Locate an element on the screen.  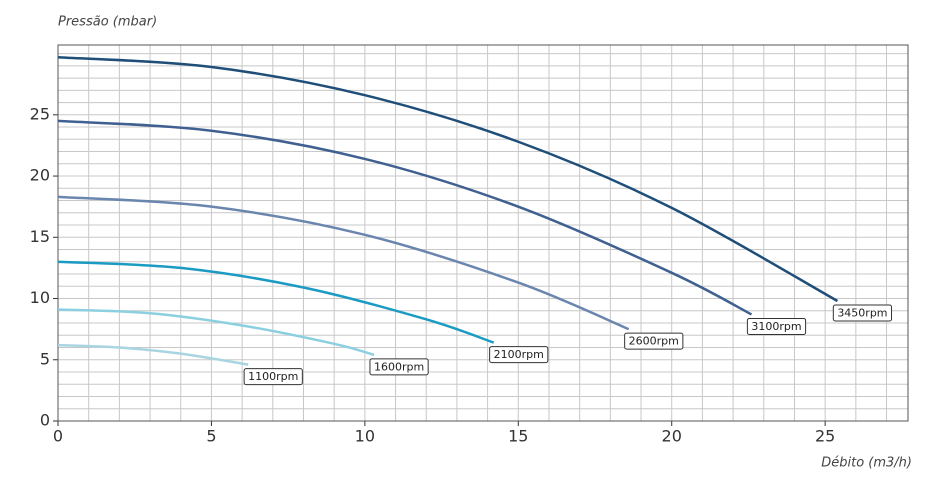
y-tick-label: 25 is located at coordinates (40, 113).